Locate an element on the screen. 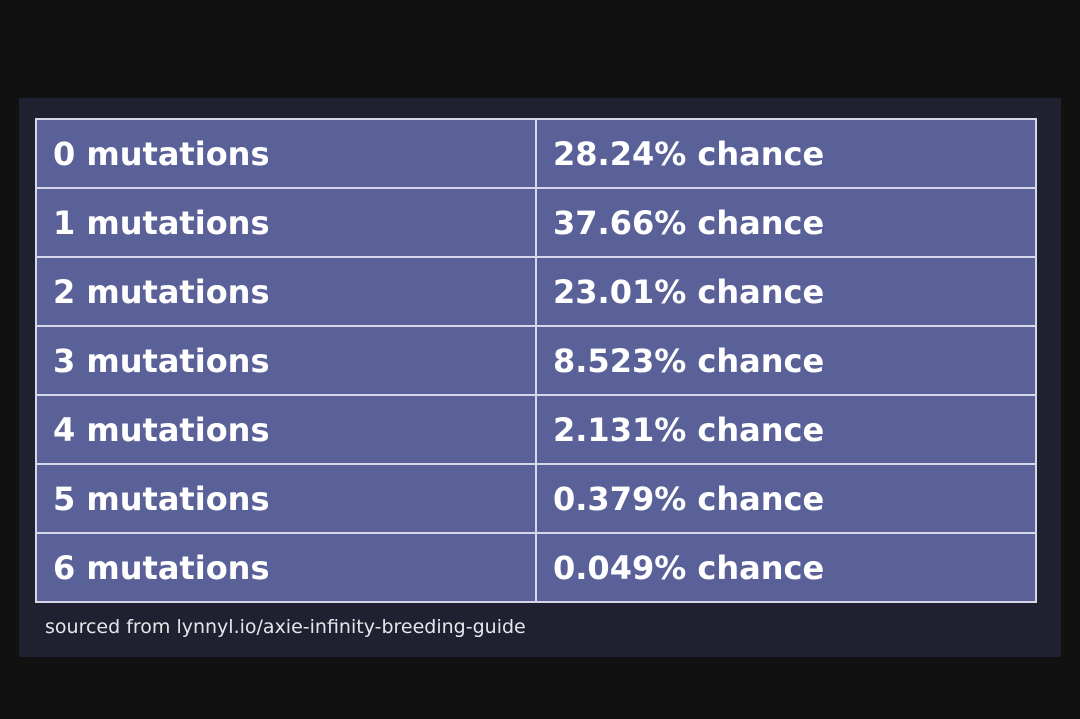  chance: 0.049% chance is located at coordinates (786, 567).